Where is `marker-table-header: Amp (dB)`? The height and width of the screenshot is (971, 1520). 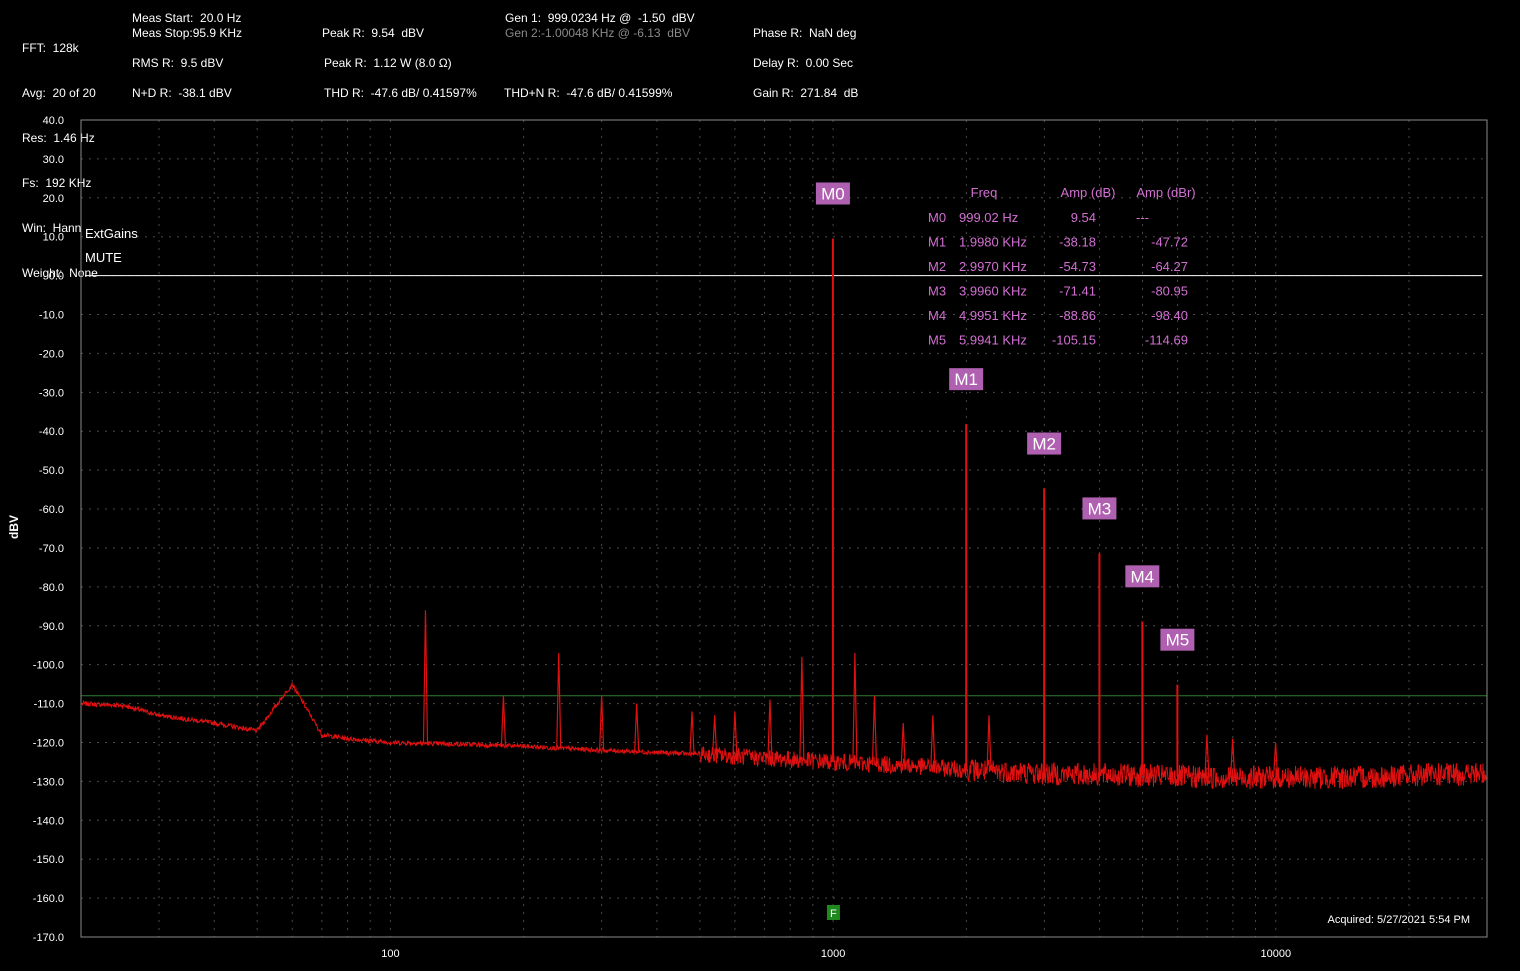
marker-table-header: Amp (dB) is located at coordinates (1088, 192).